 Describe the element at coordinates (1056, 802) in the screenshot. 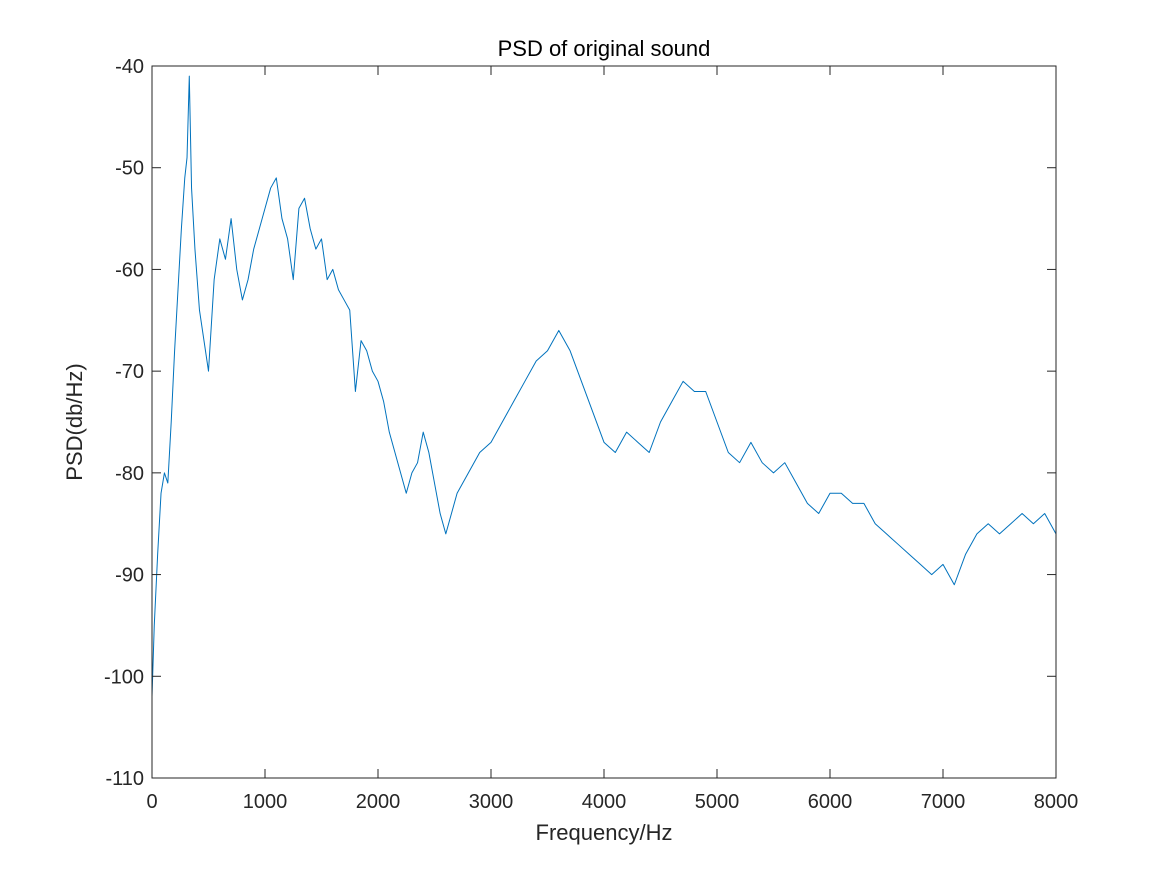

I see `x-tick-label: 8000` at that location.